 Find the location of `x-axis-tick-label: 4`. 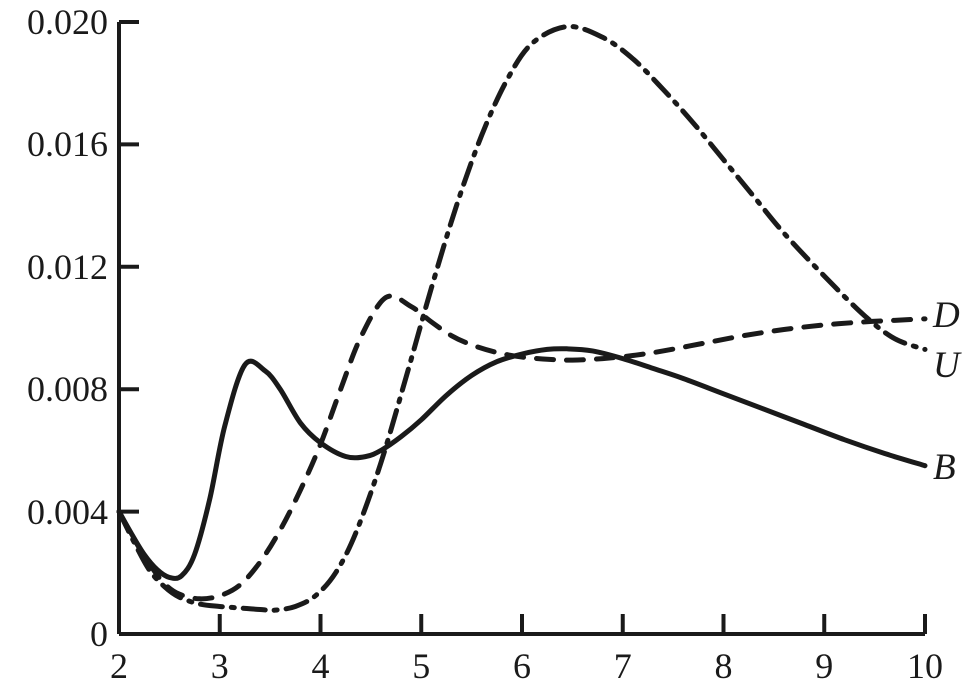

x-axis-tick-label: 4 is located at coordinates (320, 666).